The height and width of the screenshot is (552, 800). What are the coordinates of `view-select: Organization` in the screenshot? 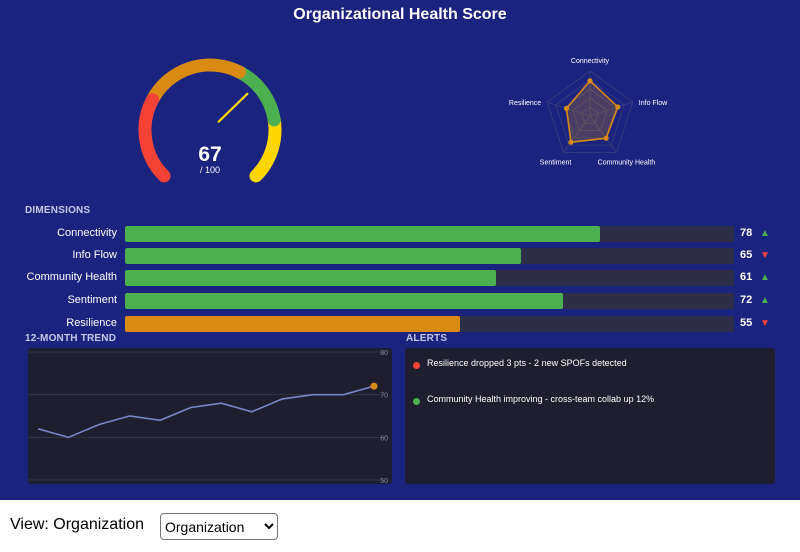 It's located at (219, 526).